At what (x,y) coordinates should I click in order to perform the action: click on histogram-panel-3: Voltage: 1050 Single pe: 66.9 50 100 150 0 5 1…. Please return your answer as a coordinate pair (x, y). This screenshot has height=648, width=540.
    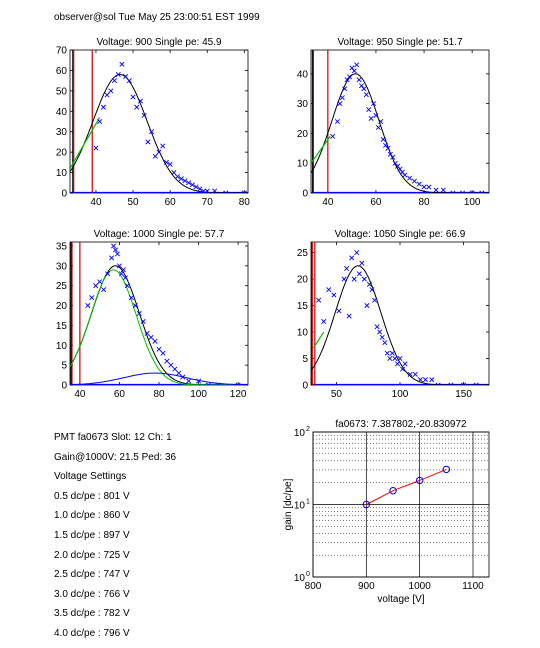
    Looking at the image, I should click on (393, 314).